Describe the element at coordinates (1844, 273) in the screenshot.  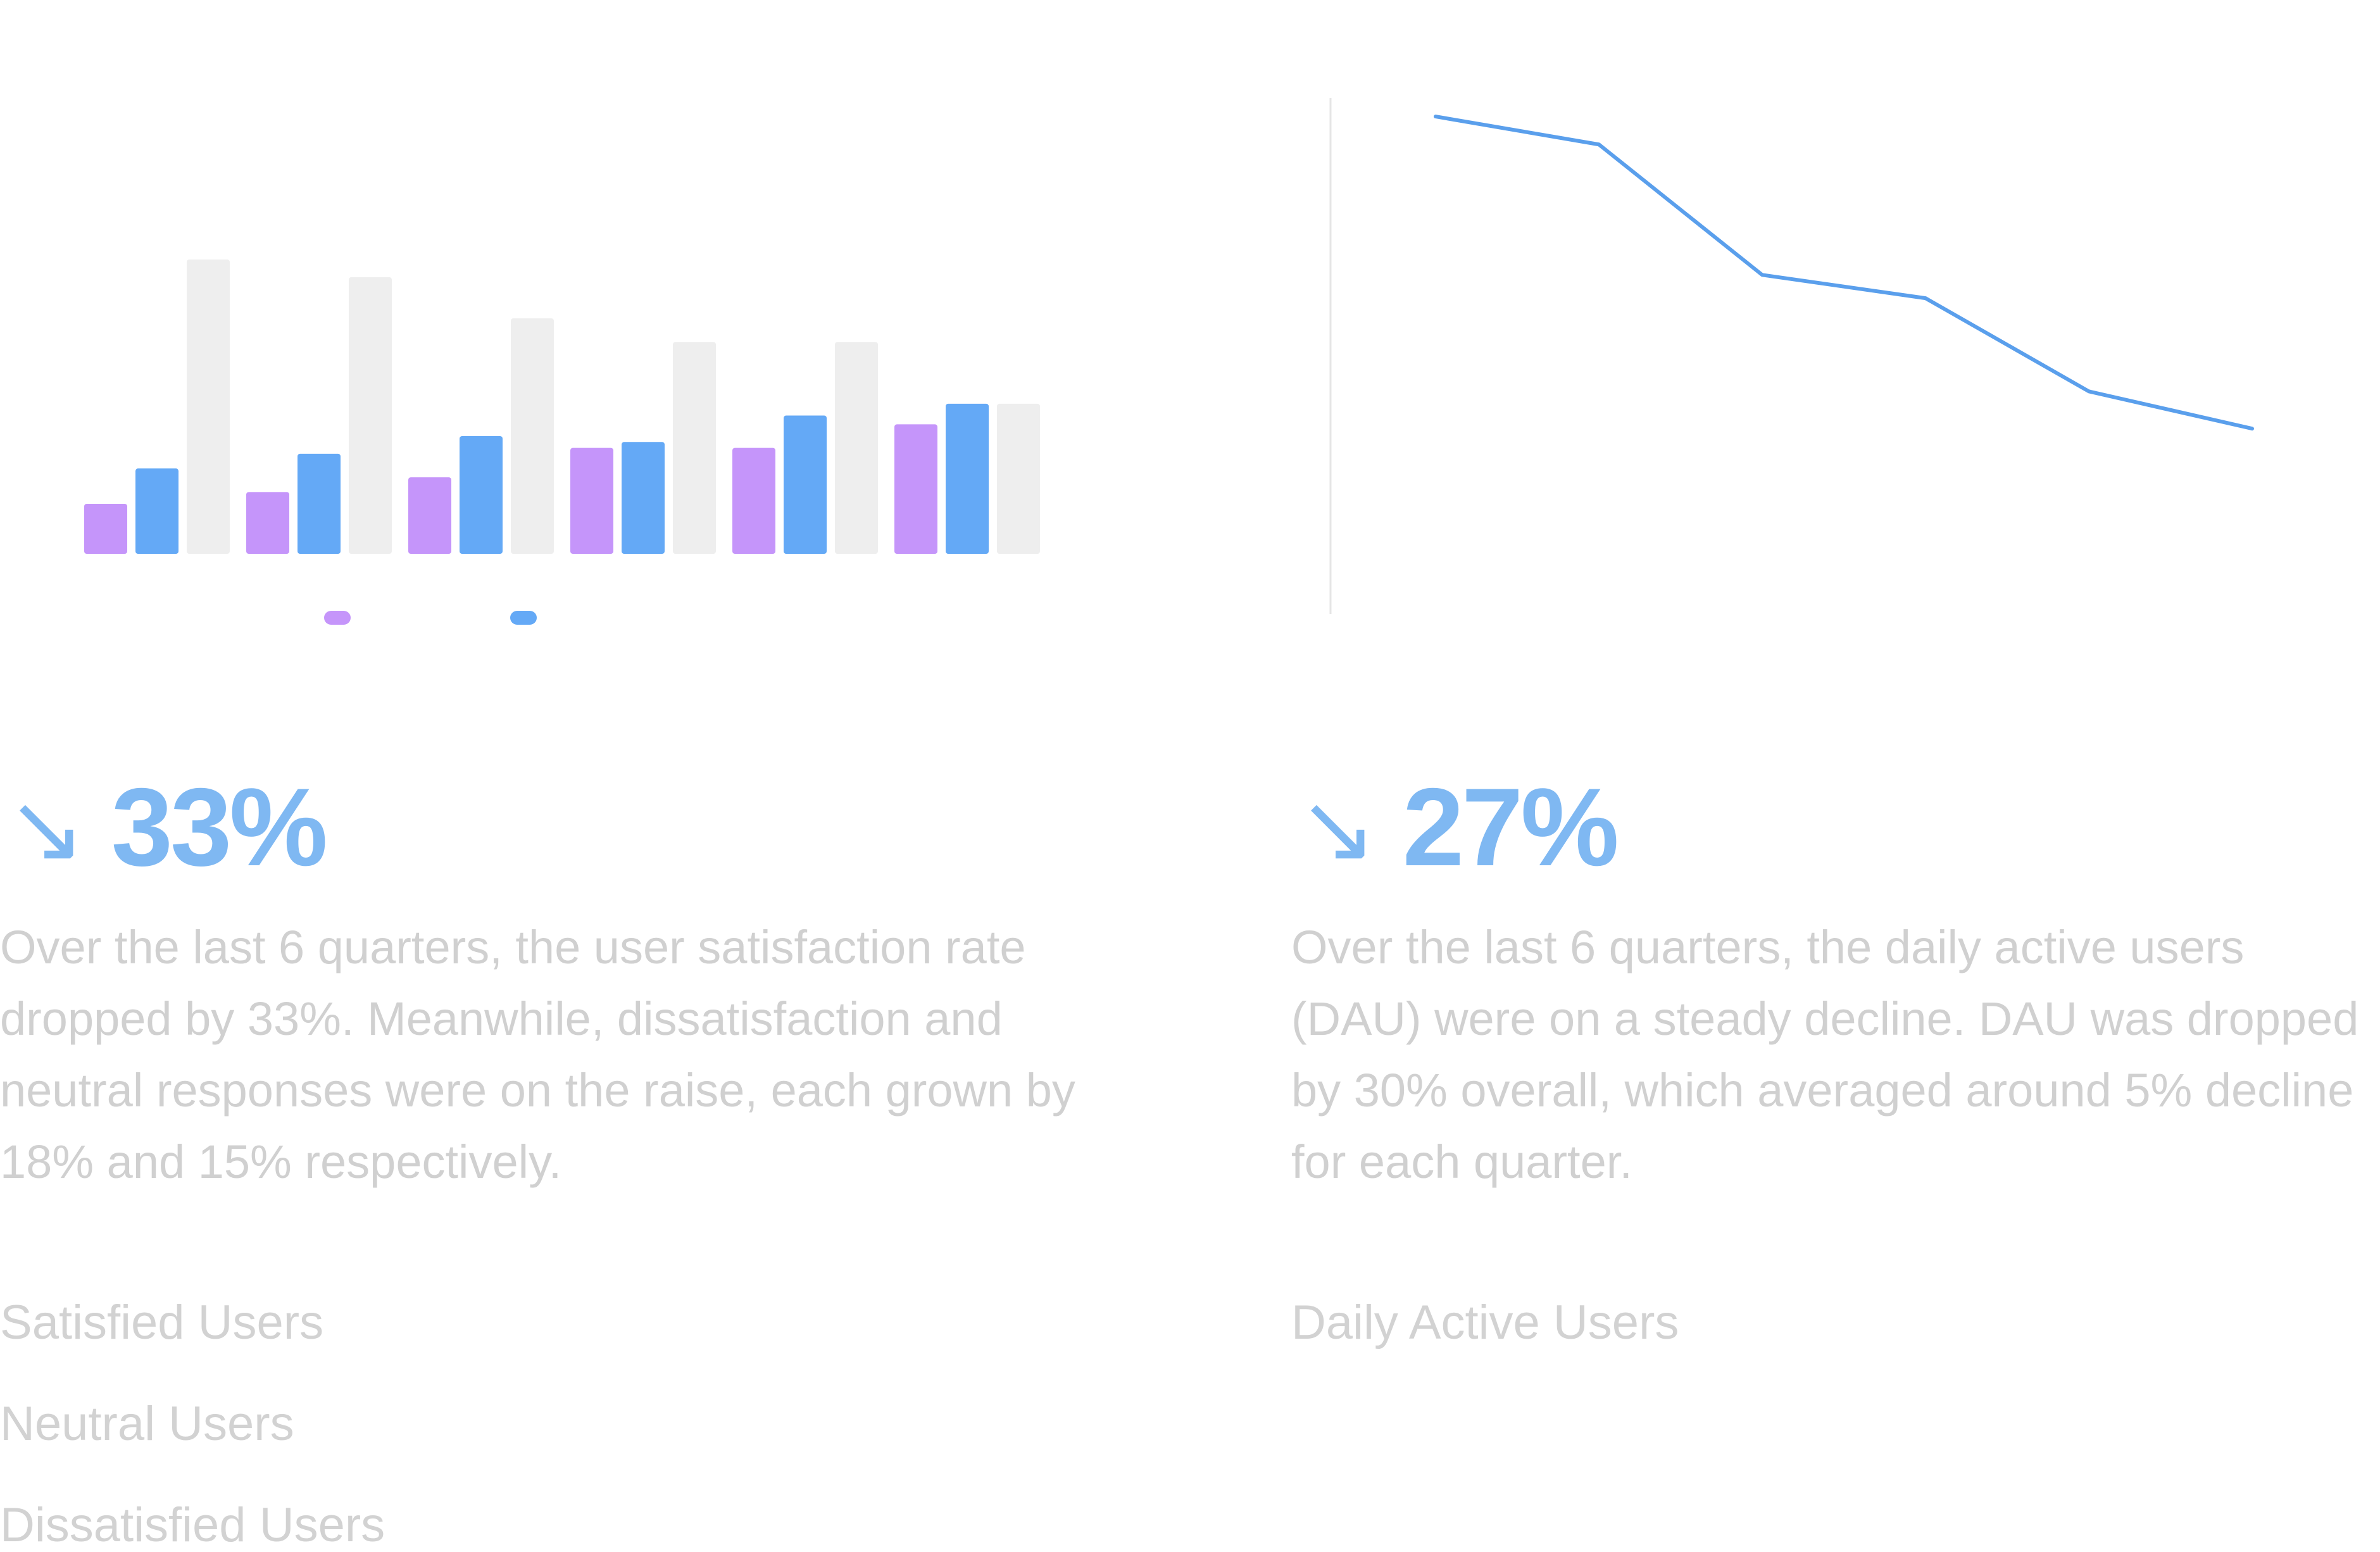
I see `dau-series-line` at that location.